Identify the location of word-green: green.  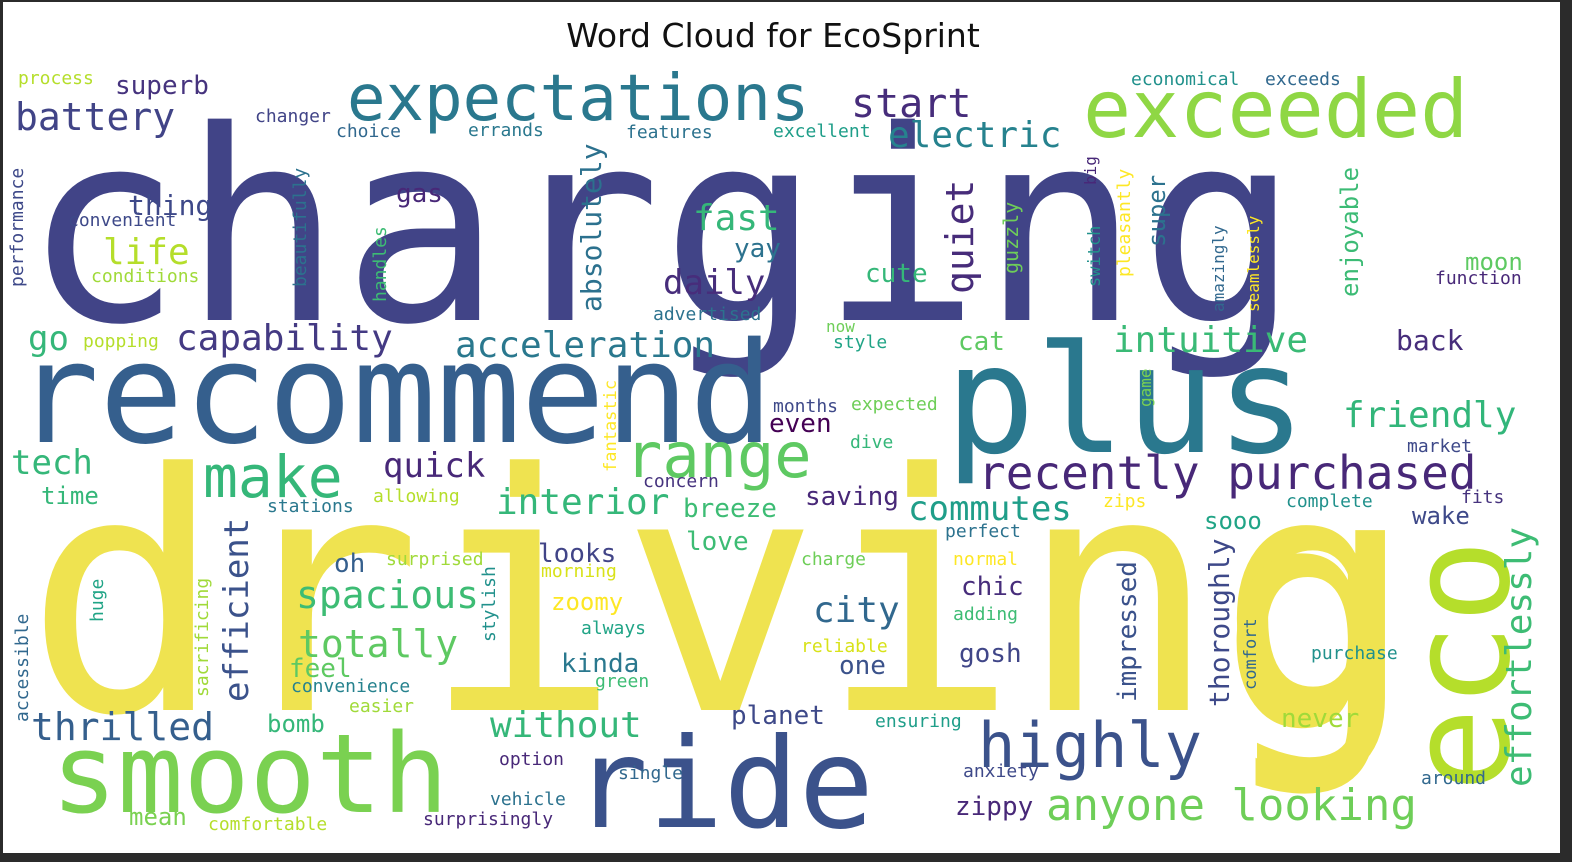
(622, 681).